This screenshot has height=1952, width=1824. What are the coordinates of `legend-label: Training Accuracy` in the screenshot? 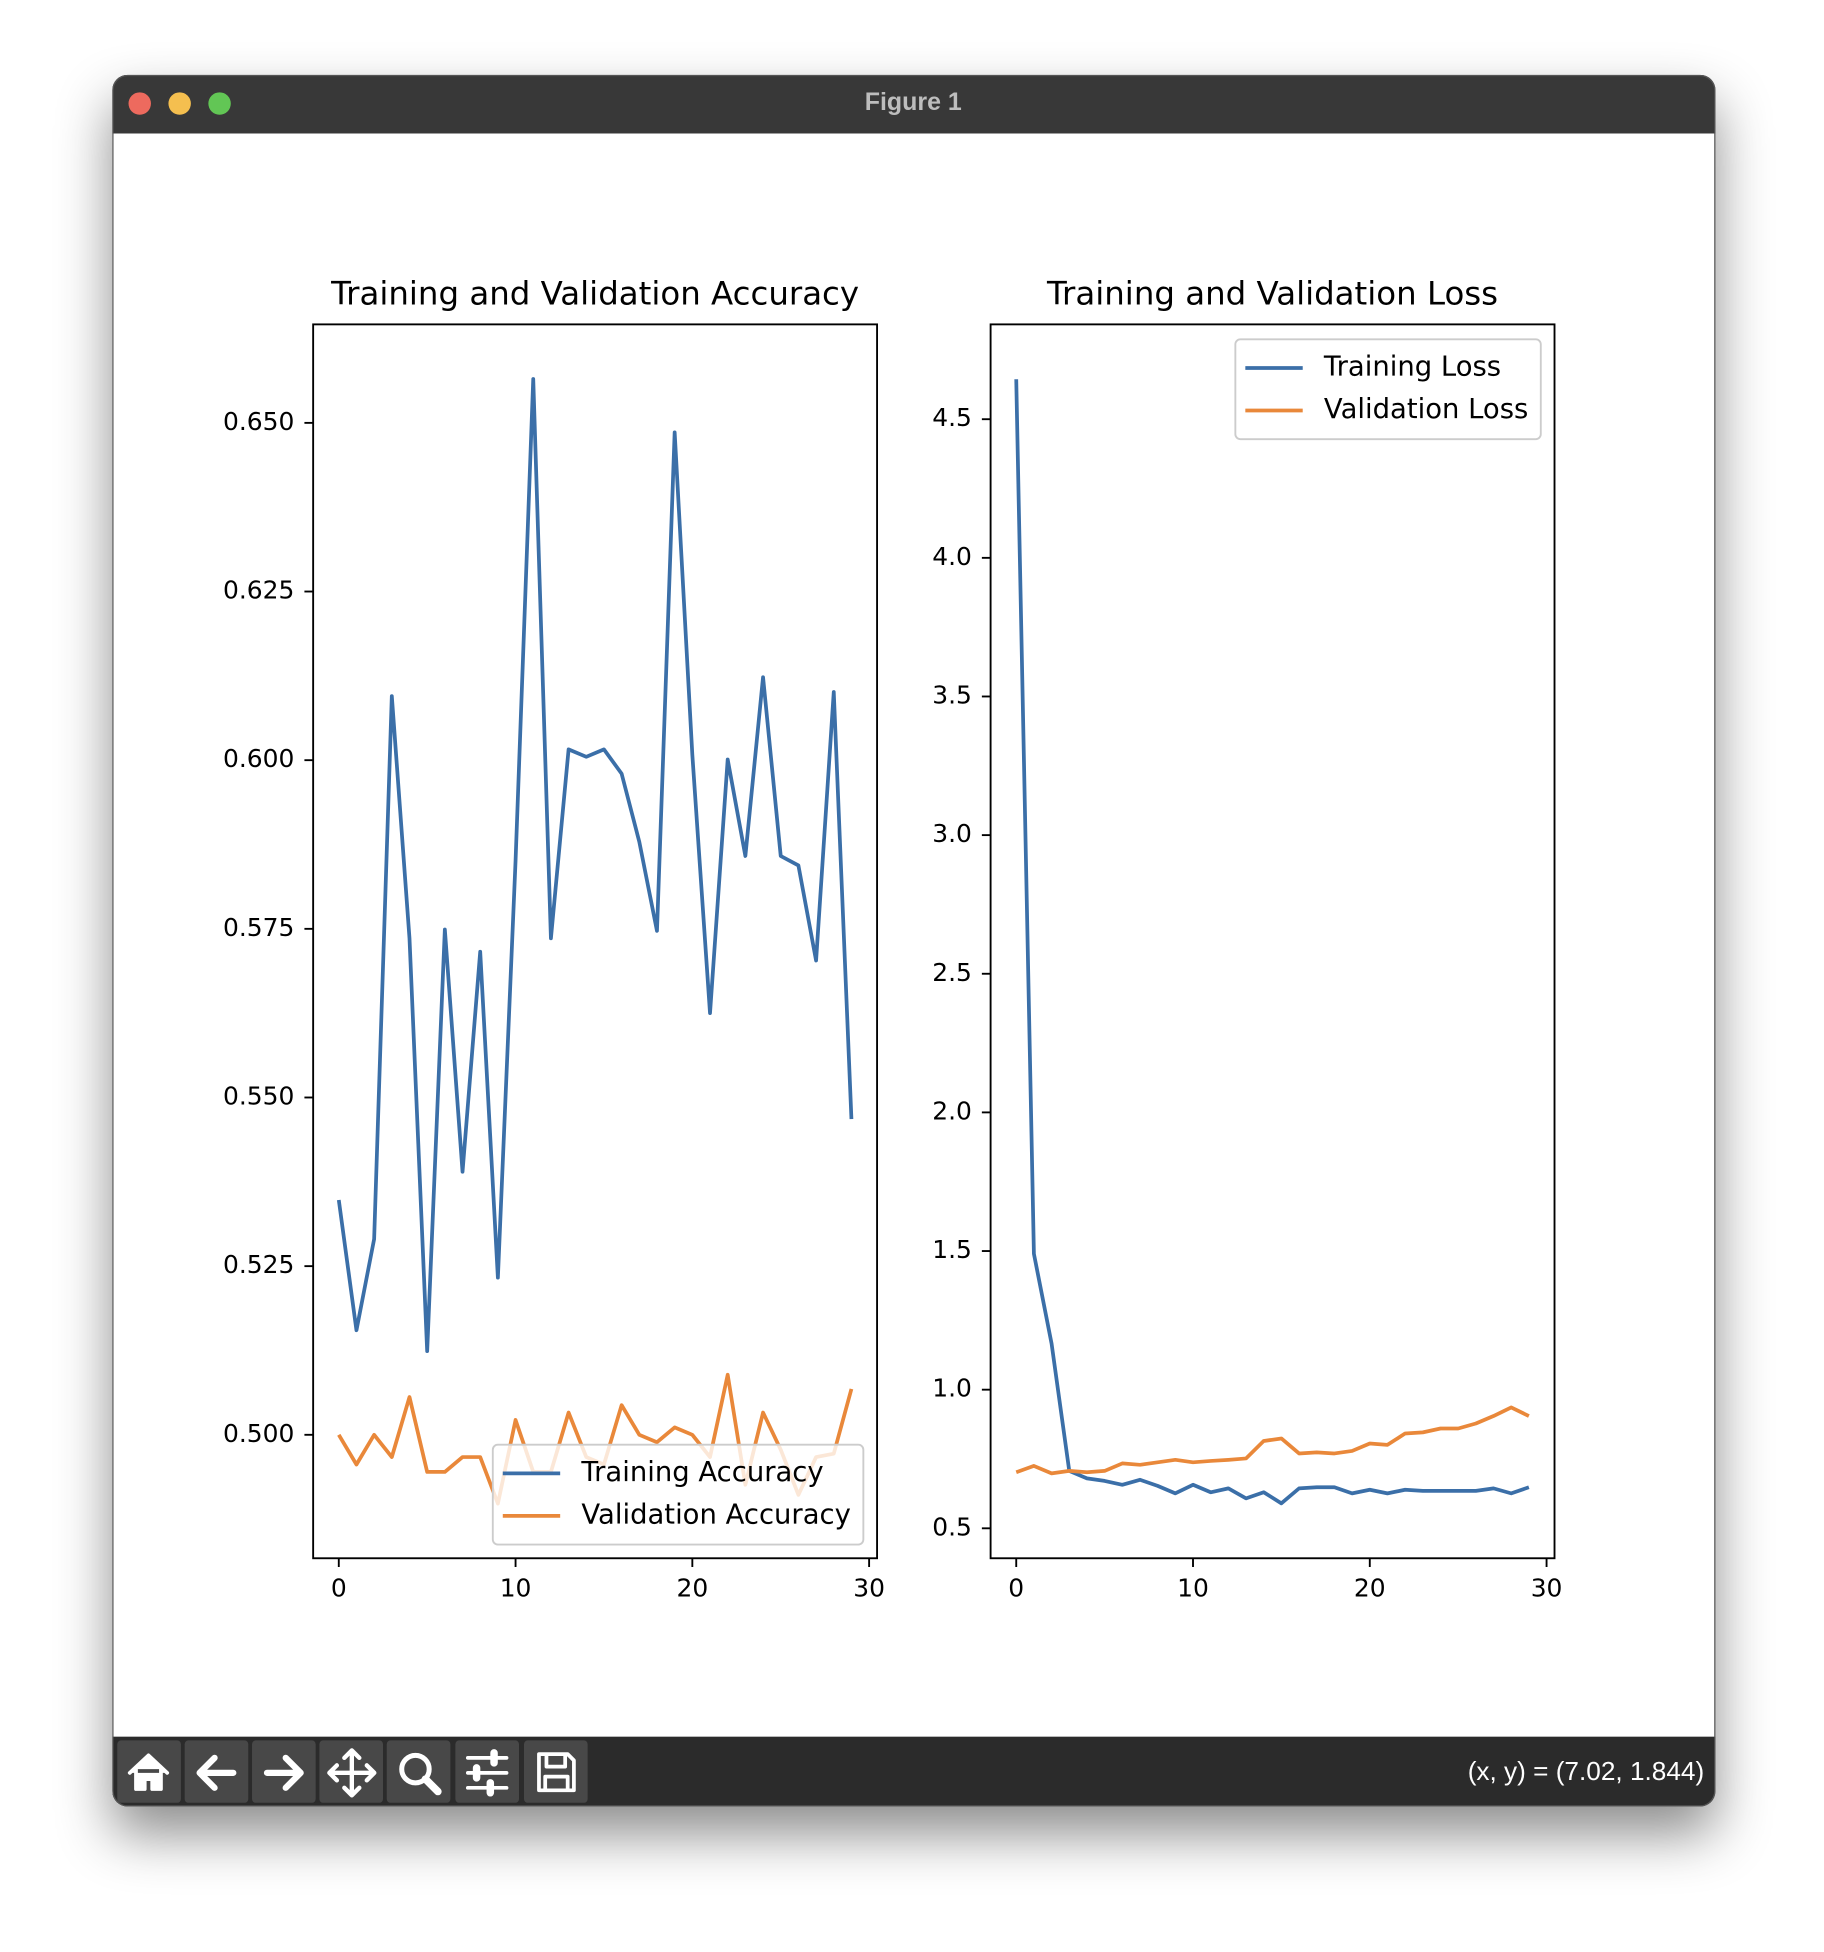 It's located at (701, 1472).